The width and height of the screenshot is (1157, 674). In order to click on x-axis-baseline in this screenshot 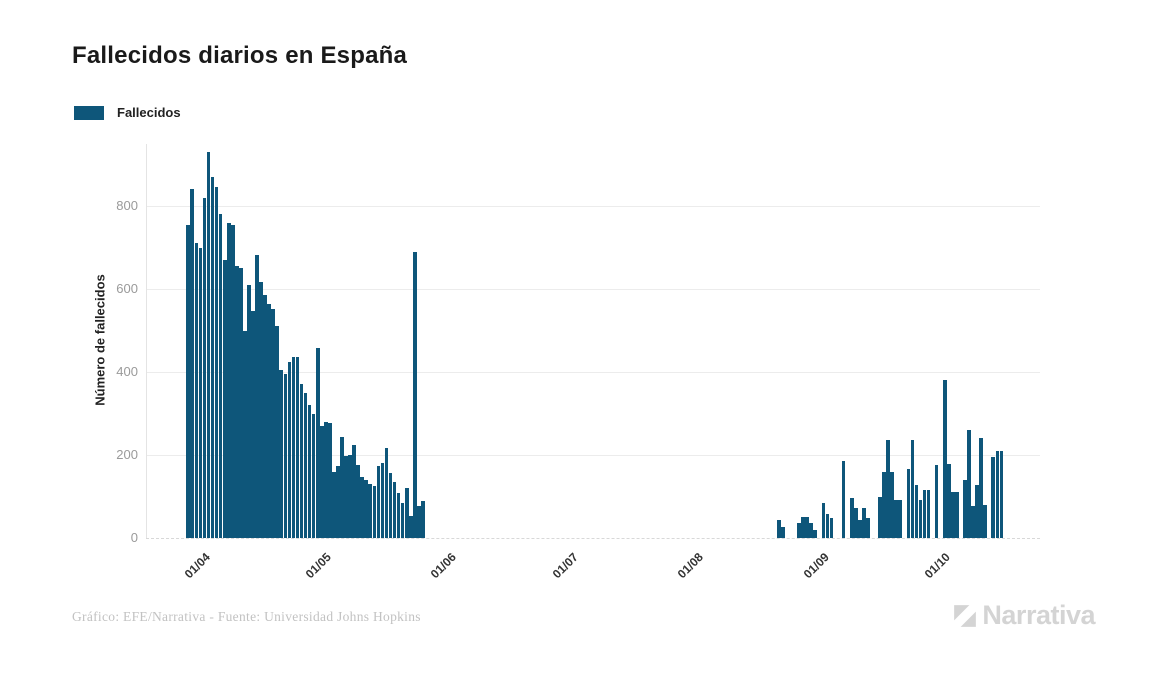, I will do `click(593, 538)`.